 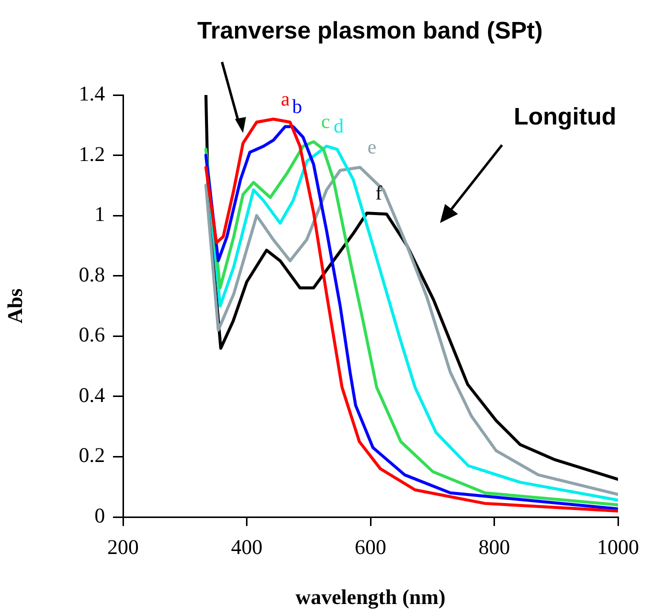 What do you see at coordinates (370, 547) in the screenshot?
I see `x-tick-label: 600` at bounding box center [370, 547].